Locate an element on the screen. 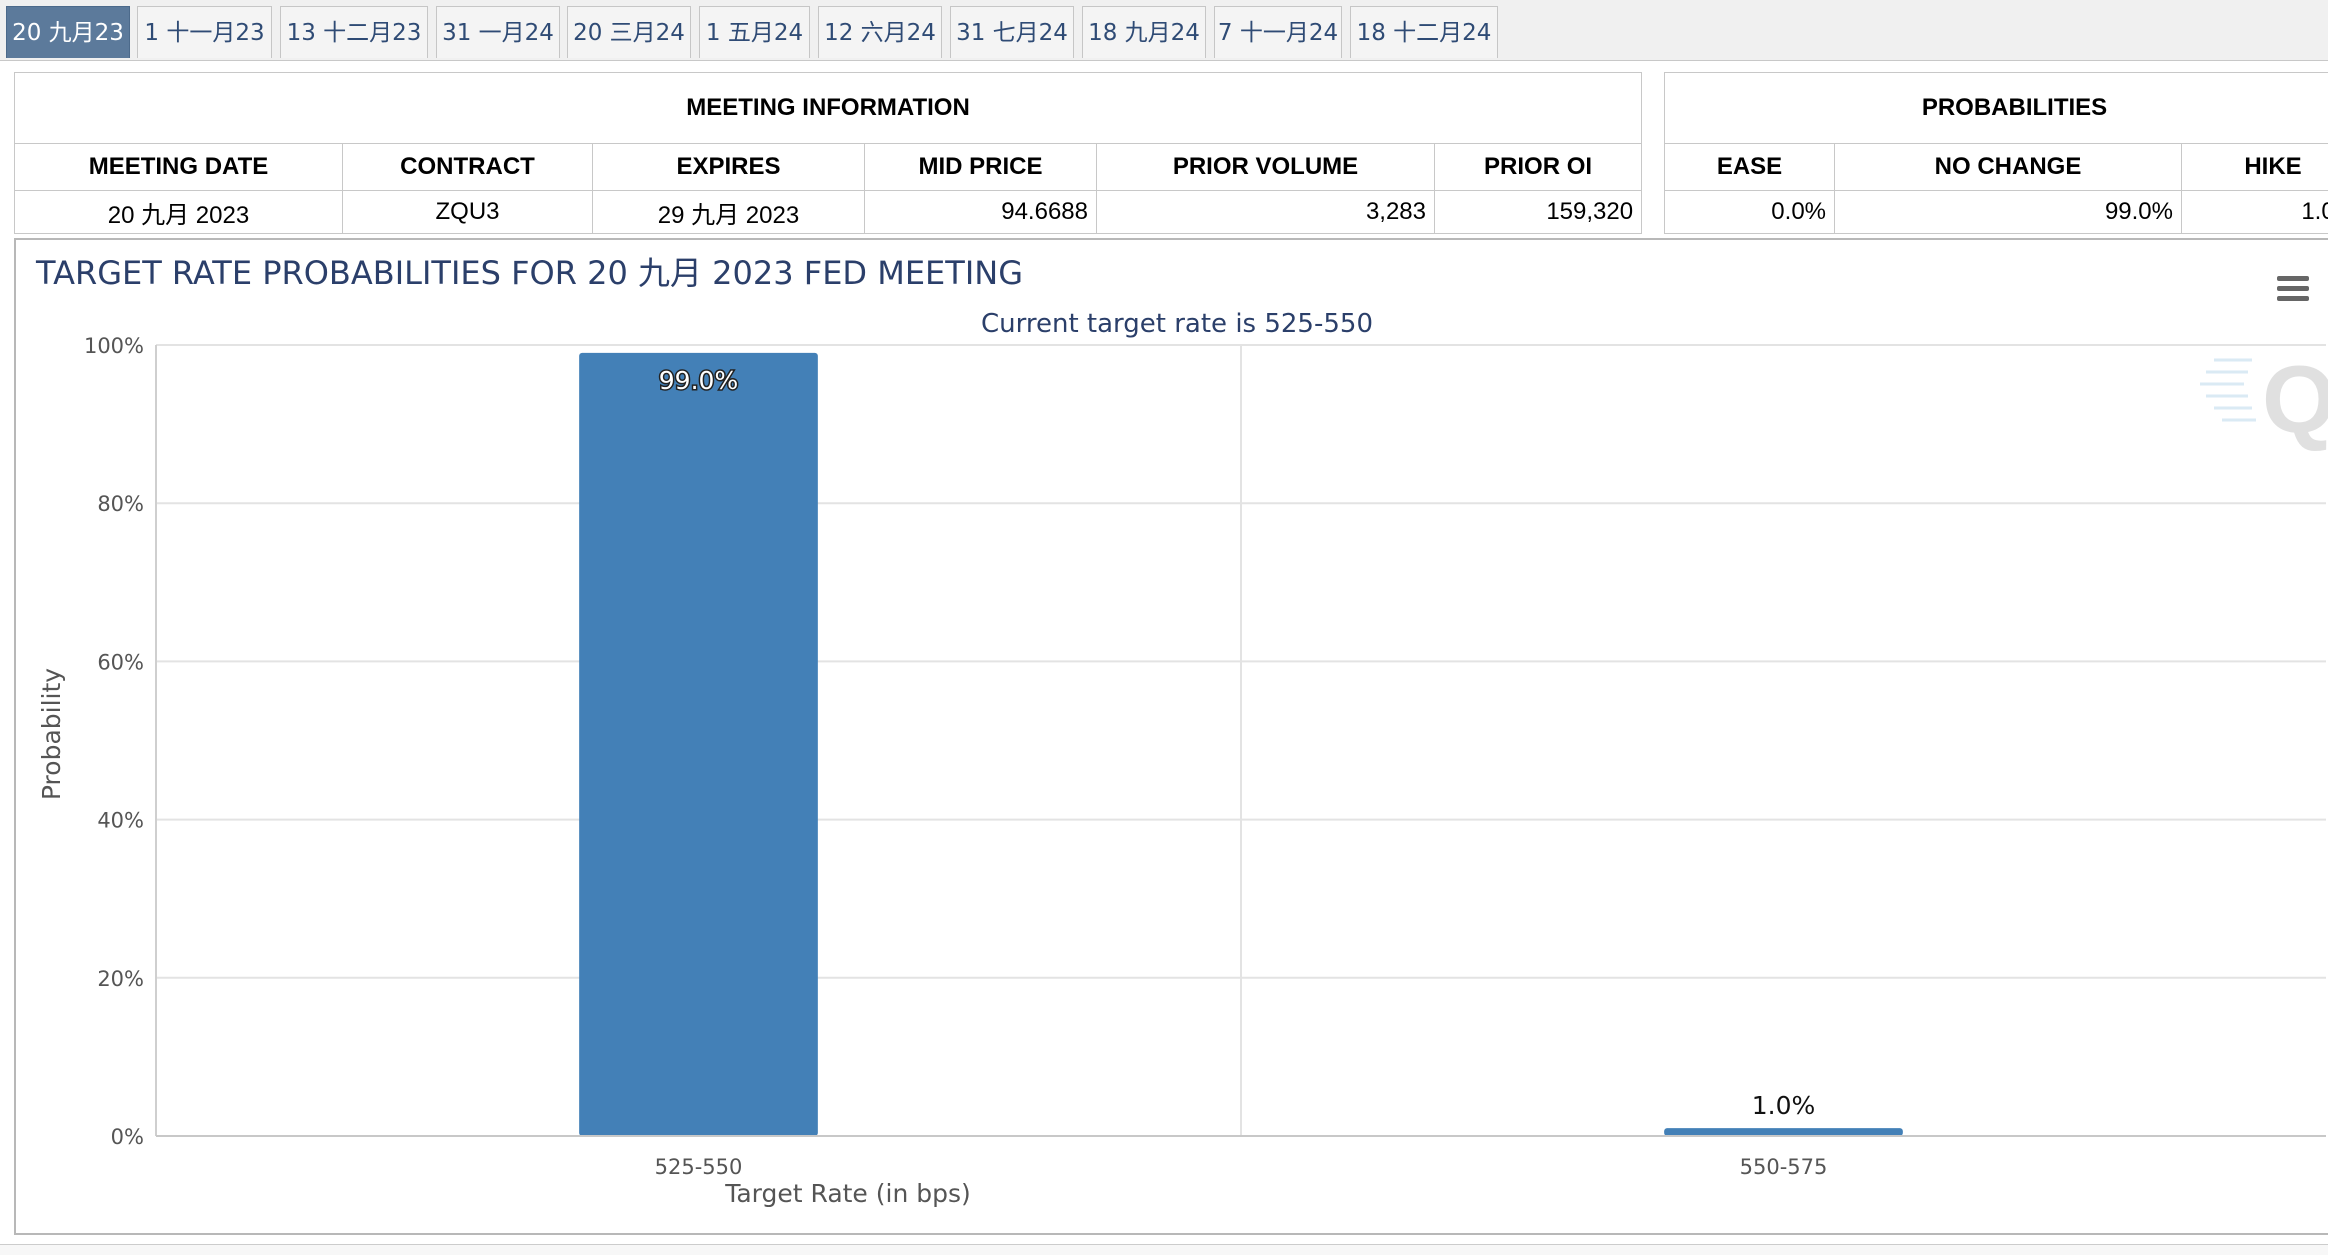 This screenshot has width=2328, height=1255. tab-meeting-9: 7 十一月24 is located at coordinates (1278, 32).